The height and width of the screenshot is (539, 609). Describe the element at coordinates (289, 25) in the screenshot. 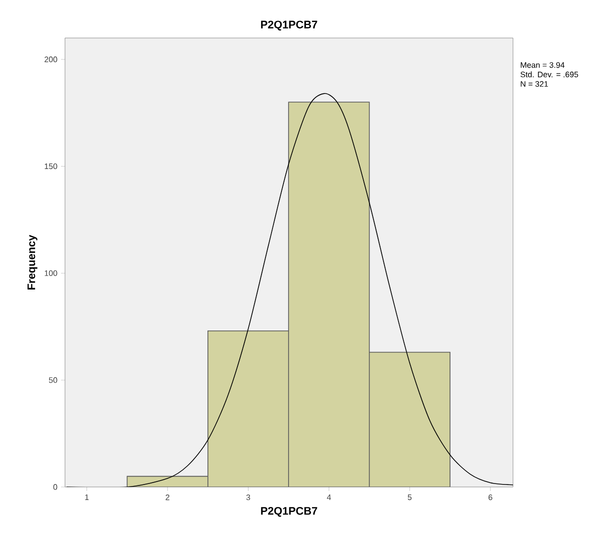

I see `chart-title: P2Q1PCB7` at that location.